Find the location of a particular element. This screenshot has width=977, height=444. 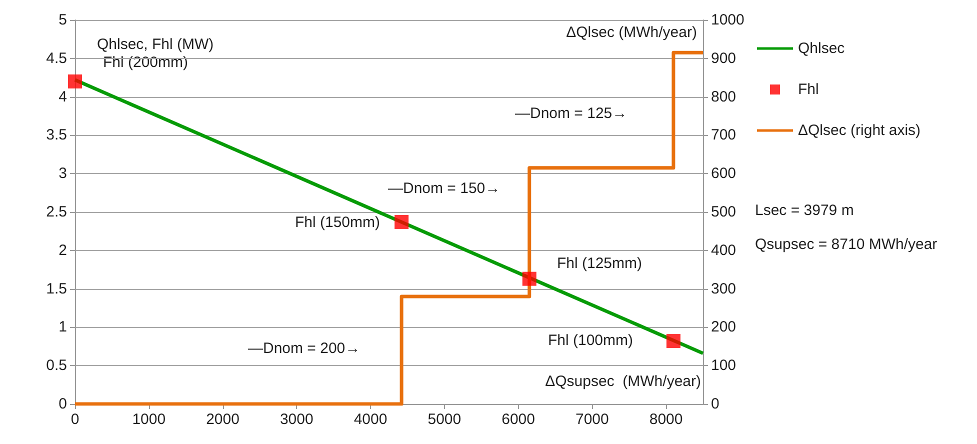

y2-tick-label: 500 is located at coordinates (723, 212).